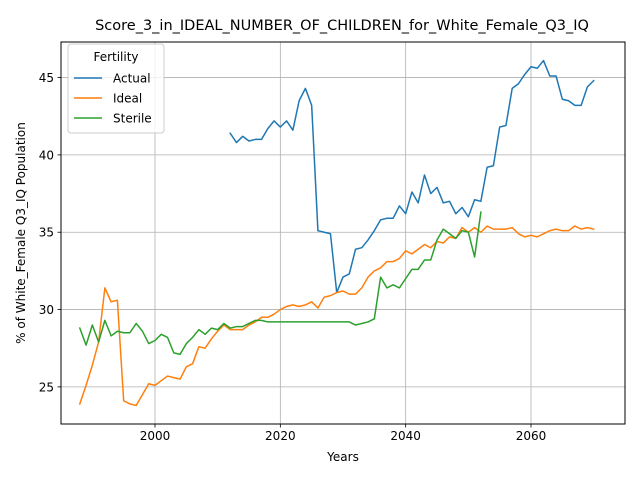 This screenshot has width=640, height=484. What do you see at coordinates (343, 433) in the screenshot?
I see `x-axis-ticks: 2000 2020 2040 2060` at bounding box center [343, 433].